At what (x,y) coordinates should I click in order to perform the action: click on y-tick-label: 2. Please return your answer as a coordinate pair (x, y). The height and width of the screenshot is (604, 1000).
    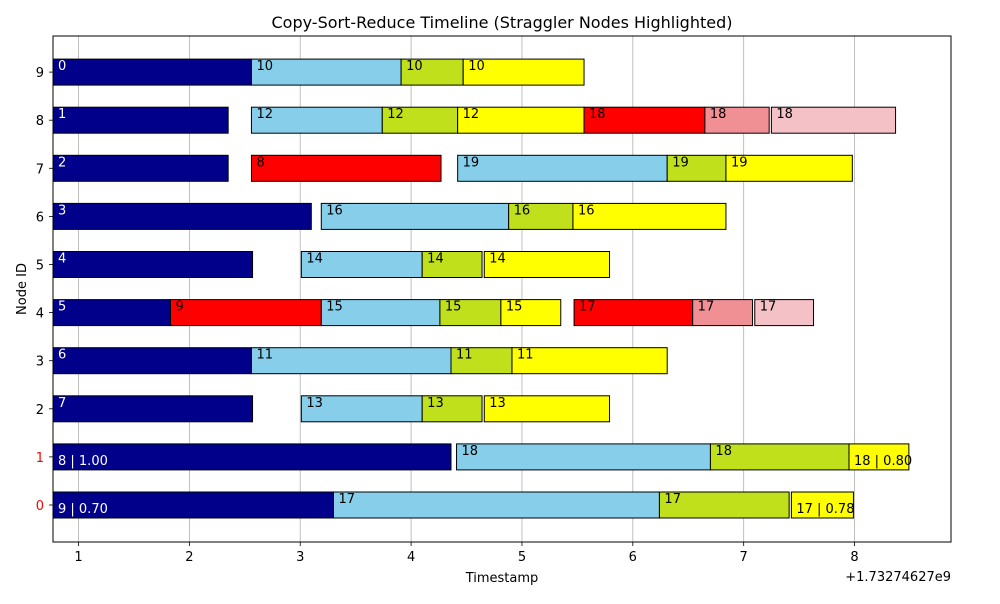
    Looking at the image, I should click on (40, 410).